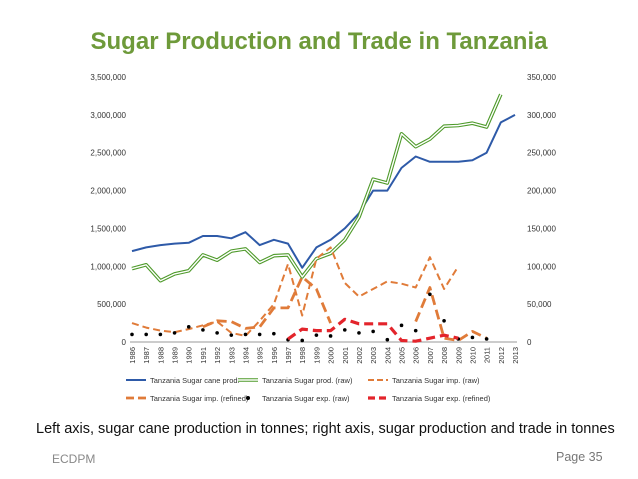  Describe the element at coordinates (111, 304) in the screenshot. I see `left-axis-tick-label: 500,000` at that location.